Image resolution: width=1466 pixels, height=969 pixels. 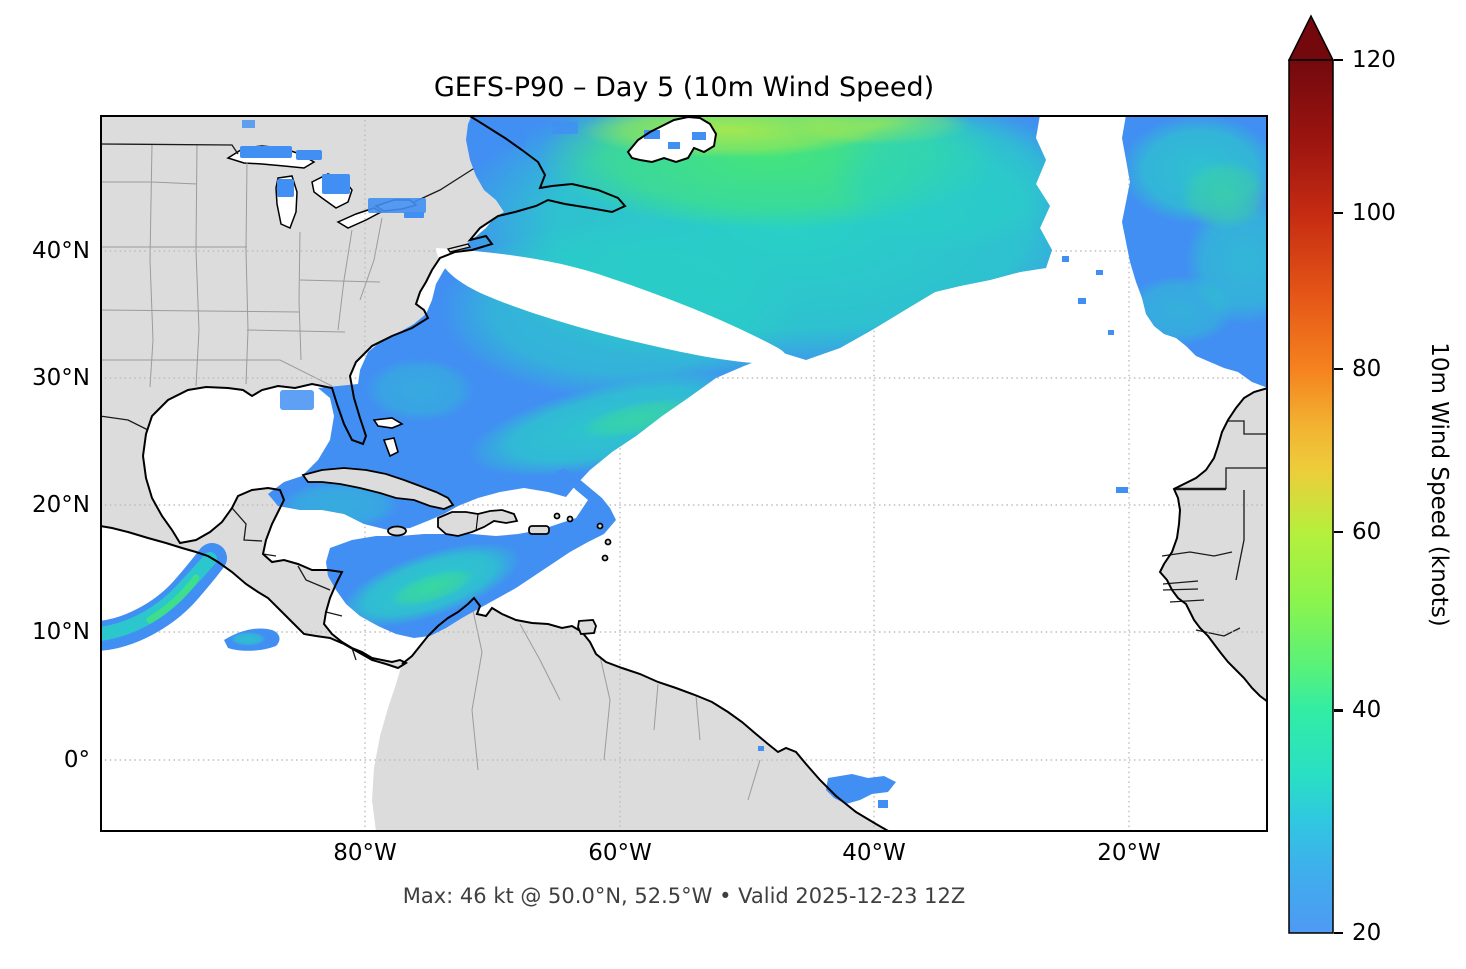 What do you see at coordinates (61, 632) in the screenshot?
I see `y-tick-label: 10°N` at bounding box center [61, 632].